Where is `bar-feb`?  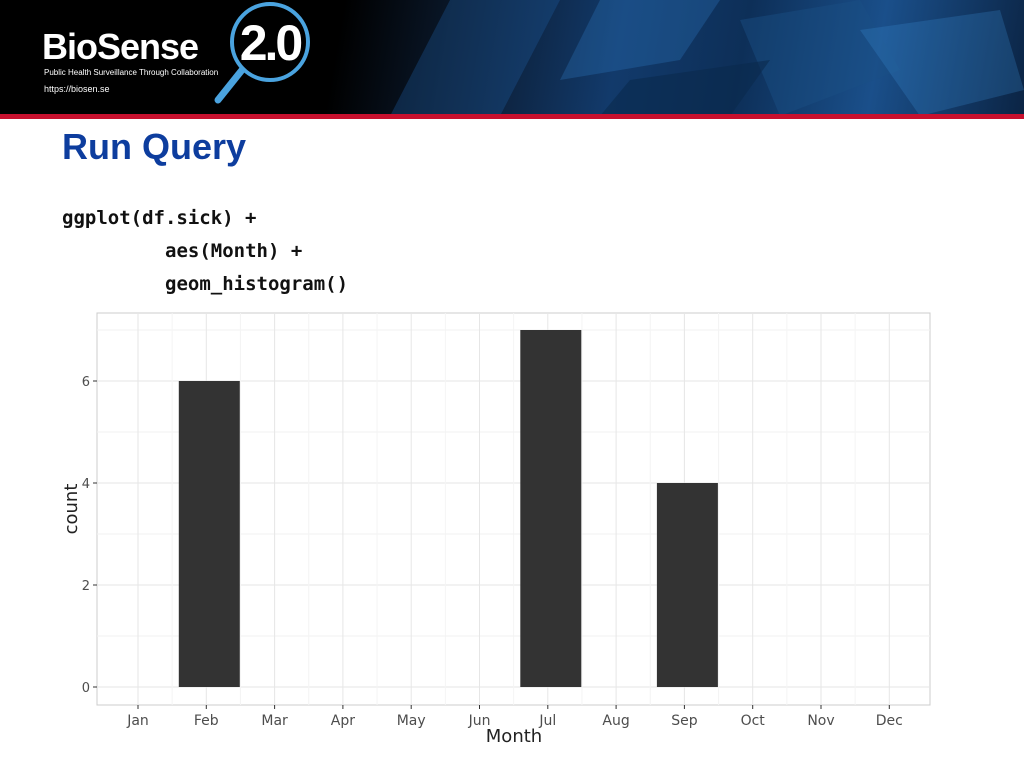
bar-feb is located at coordinates (209, 534).